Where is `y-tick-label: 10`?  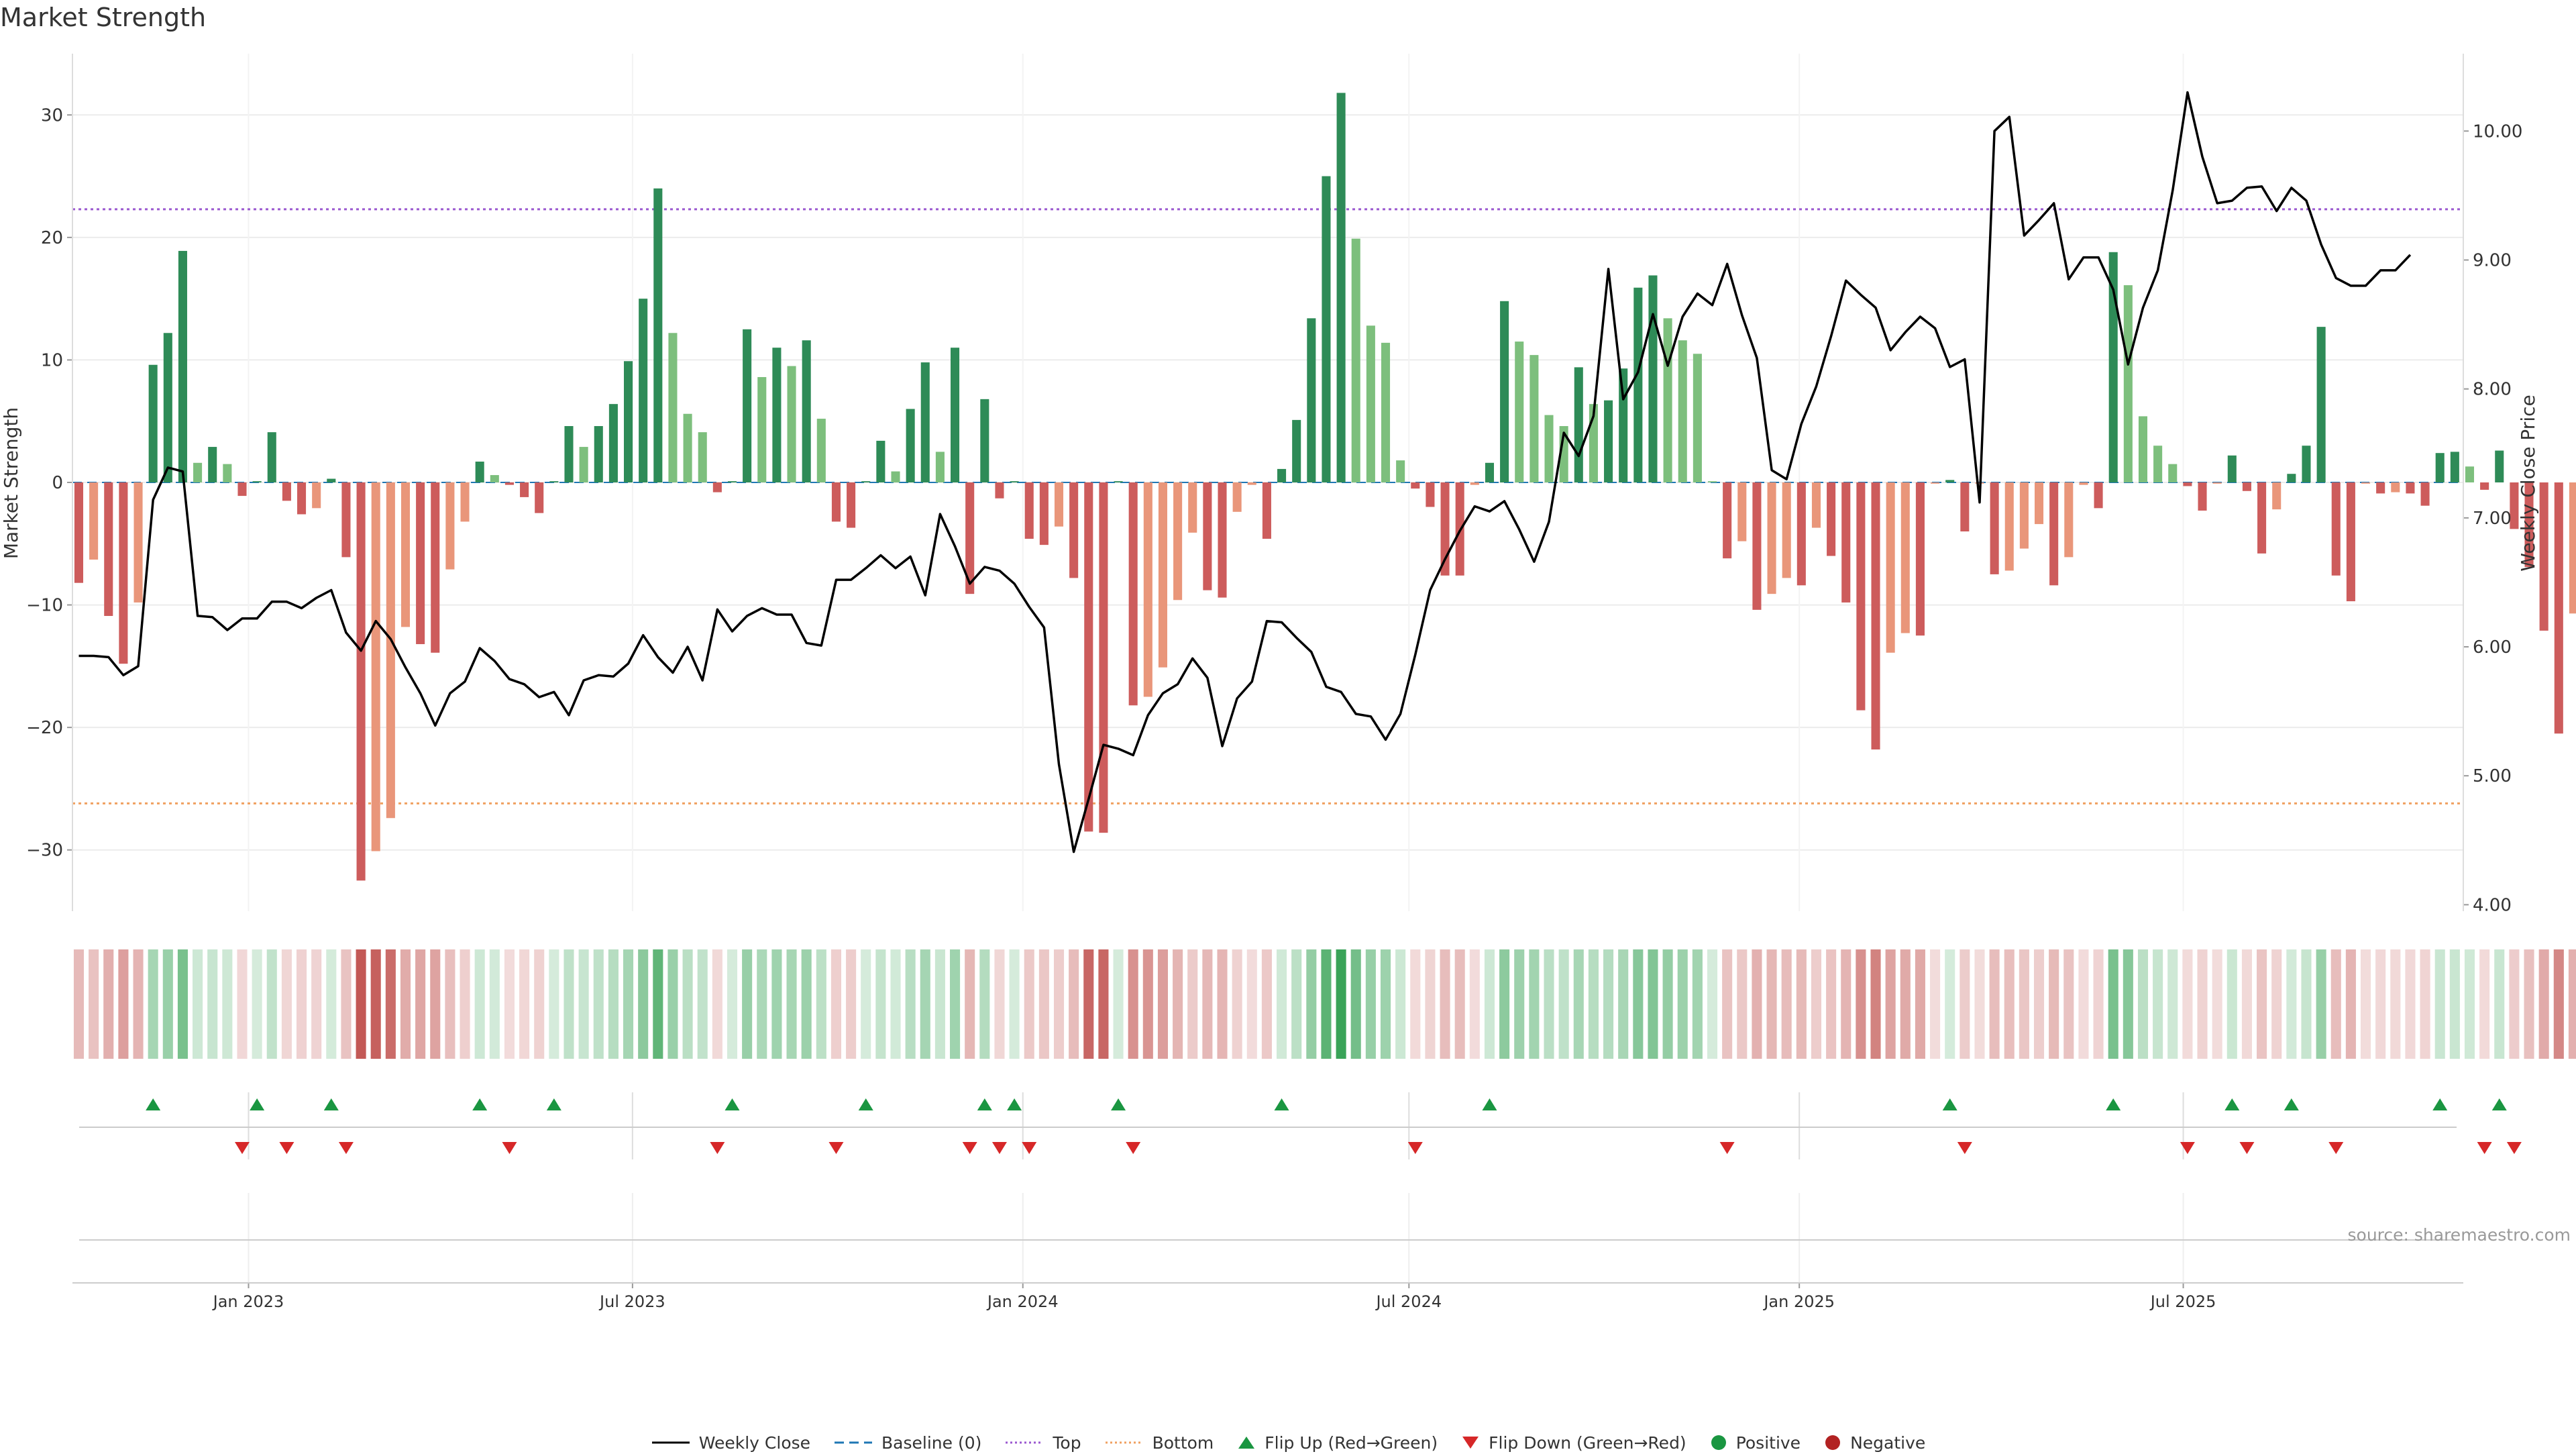
y-tick-label: 10 is located at coordinates (52, 360).